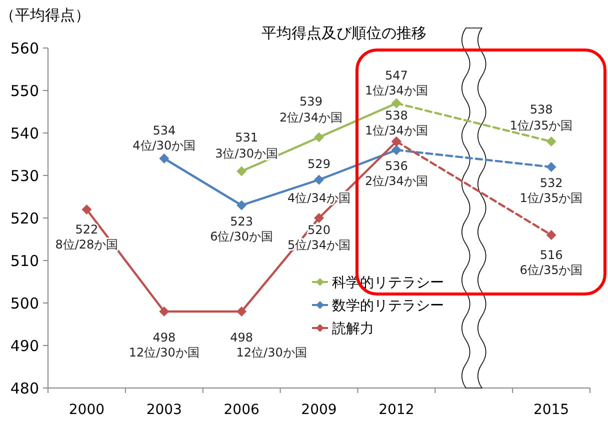 This screenshot has height=421, width=608. What do you see at coordinates (551, 410) in the screenshot?
I see `x-tick-label: 2015` at bounding box center [551, 410].